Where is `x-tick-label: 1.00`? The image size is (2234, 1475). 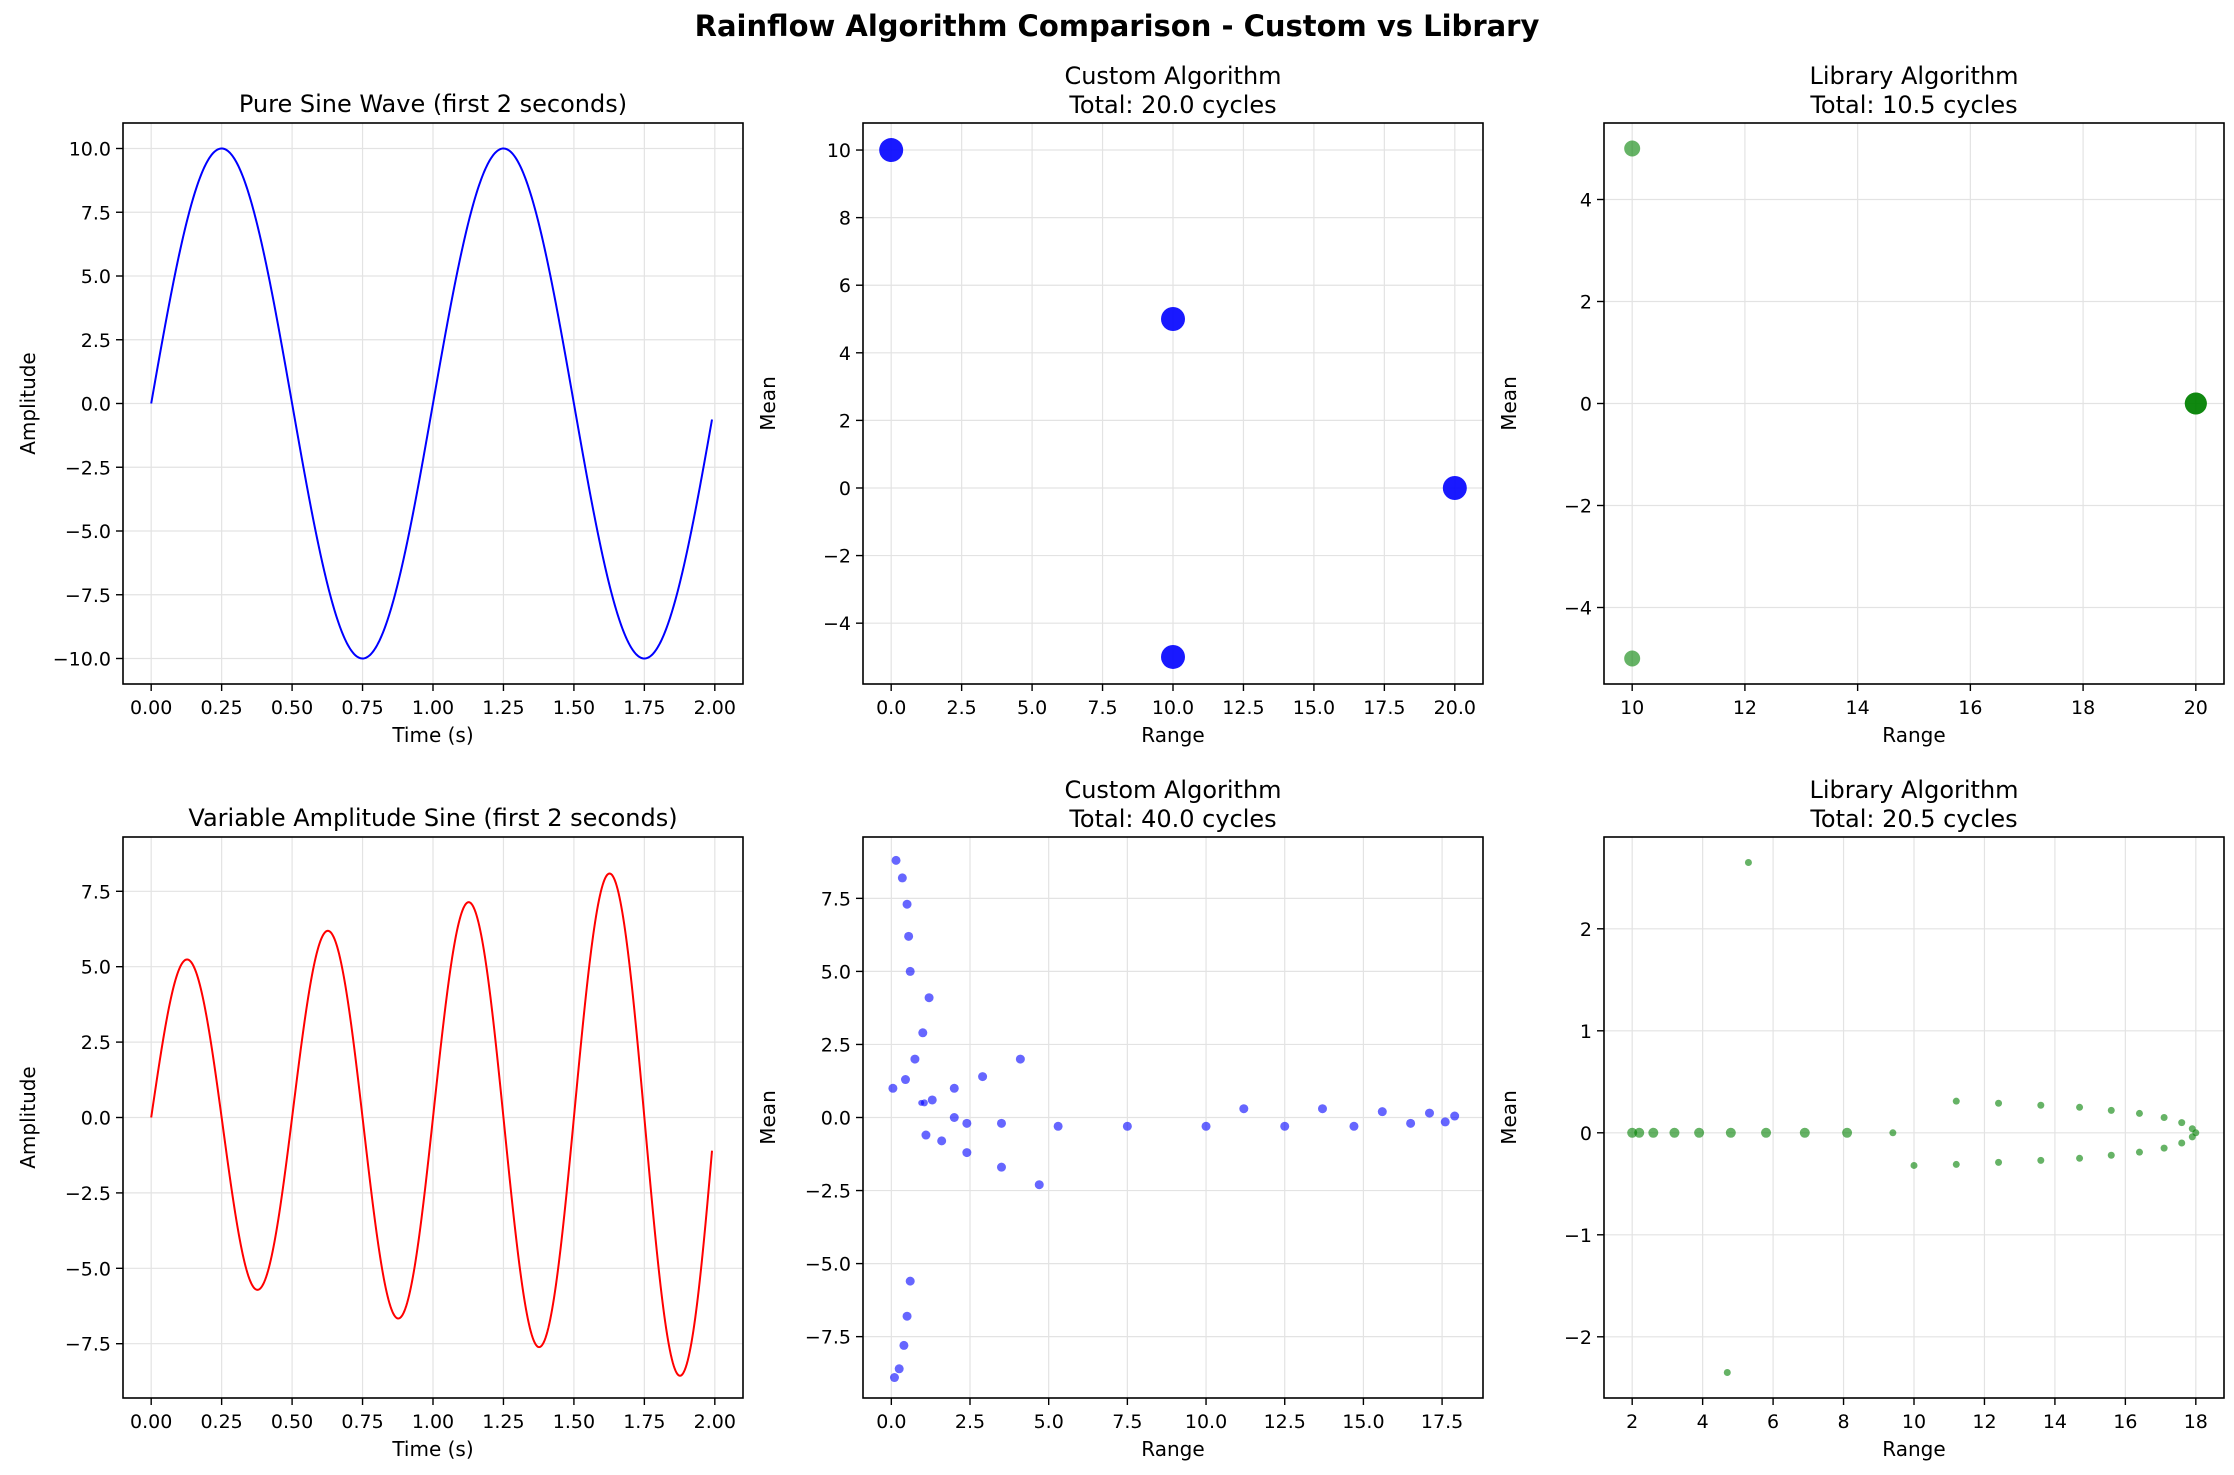
x-tick-label: 1.00 is located at coordinates (433, 1422).